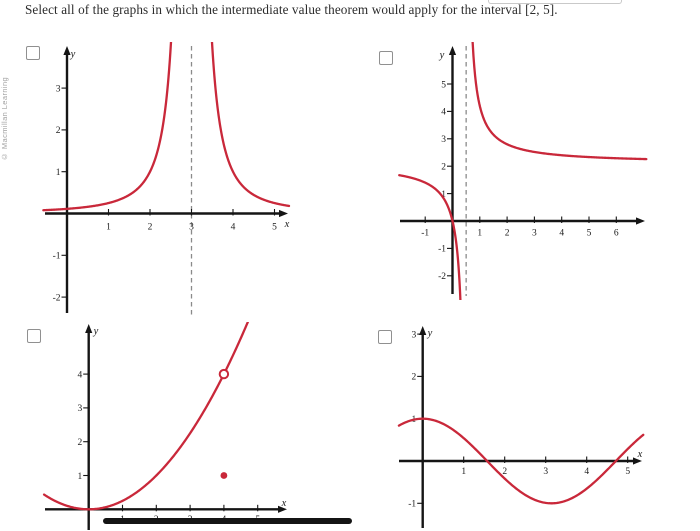 This screenshot has height=531, width=700. What do you see at coordinates (555, 2) in the screenshot?
I see `cropped-top-element` at bounding box center [555, 2].